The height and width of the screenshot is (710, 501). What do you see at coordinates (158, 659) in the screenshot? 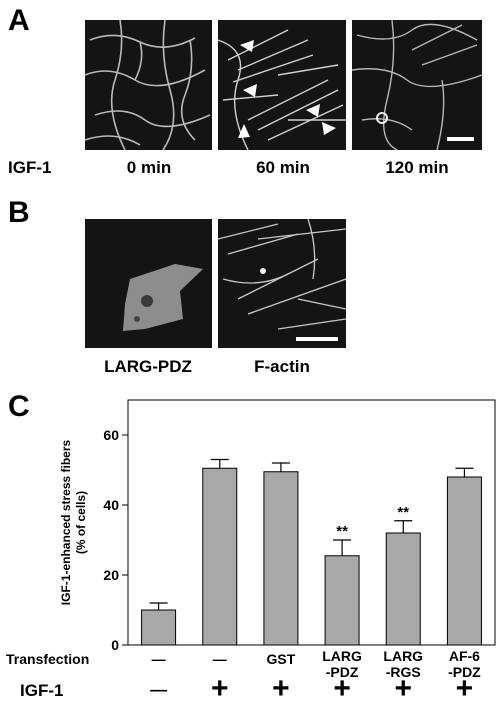
I see `transfection-value-0: —` at bounding box center [158, 659].